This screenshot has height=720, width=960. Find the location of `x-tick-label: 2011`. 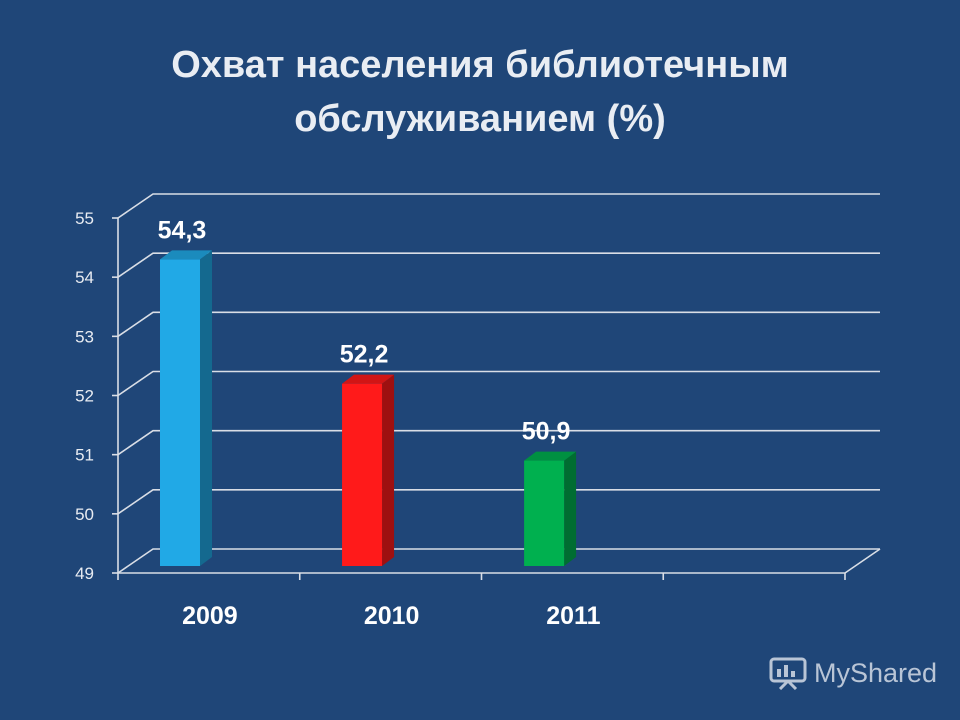

x-tick-label: 2011 is located at coordinates (573, 616).